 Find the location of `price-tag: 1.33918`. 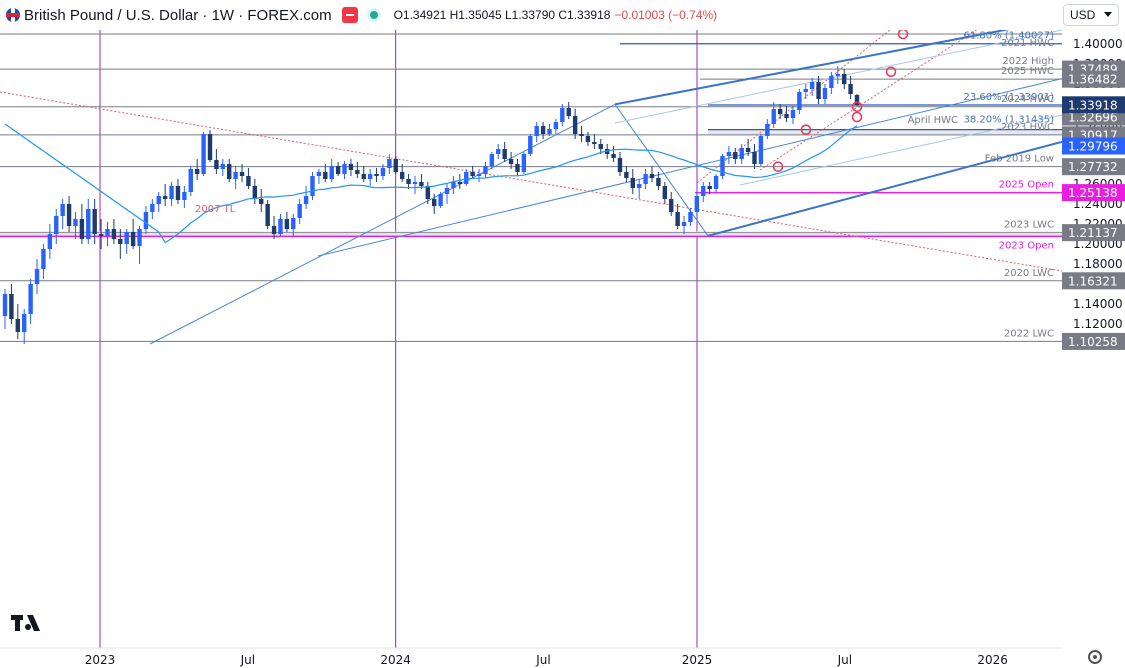

price-tag: 1.33918 is located at coordinates (1093, 105).